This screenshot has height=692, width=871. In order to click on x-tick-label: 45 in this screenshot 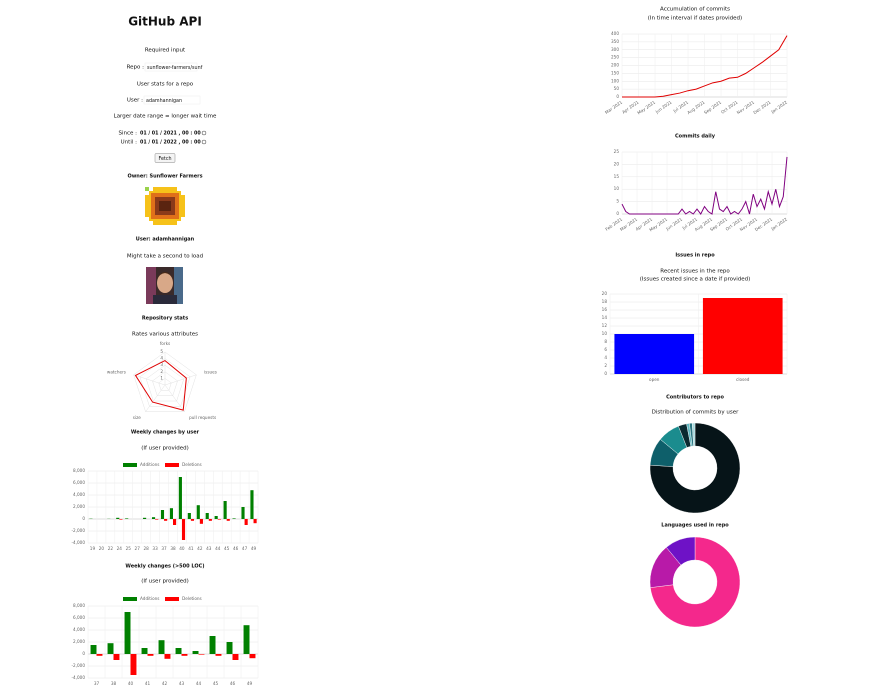, I will do `click(227, 548)`.